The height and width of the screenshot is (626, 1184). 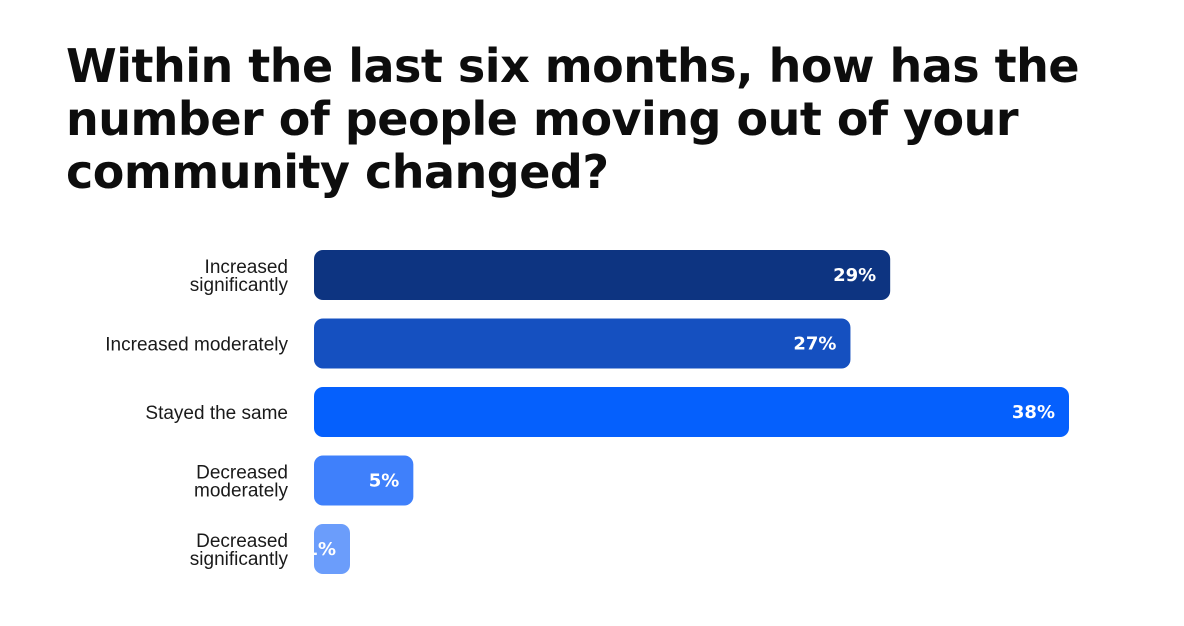 I want to click on category-label-0: Increased significantly, so click(x=239, y=276).